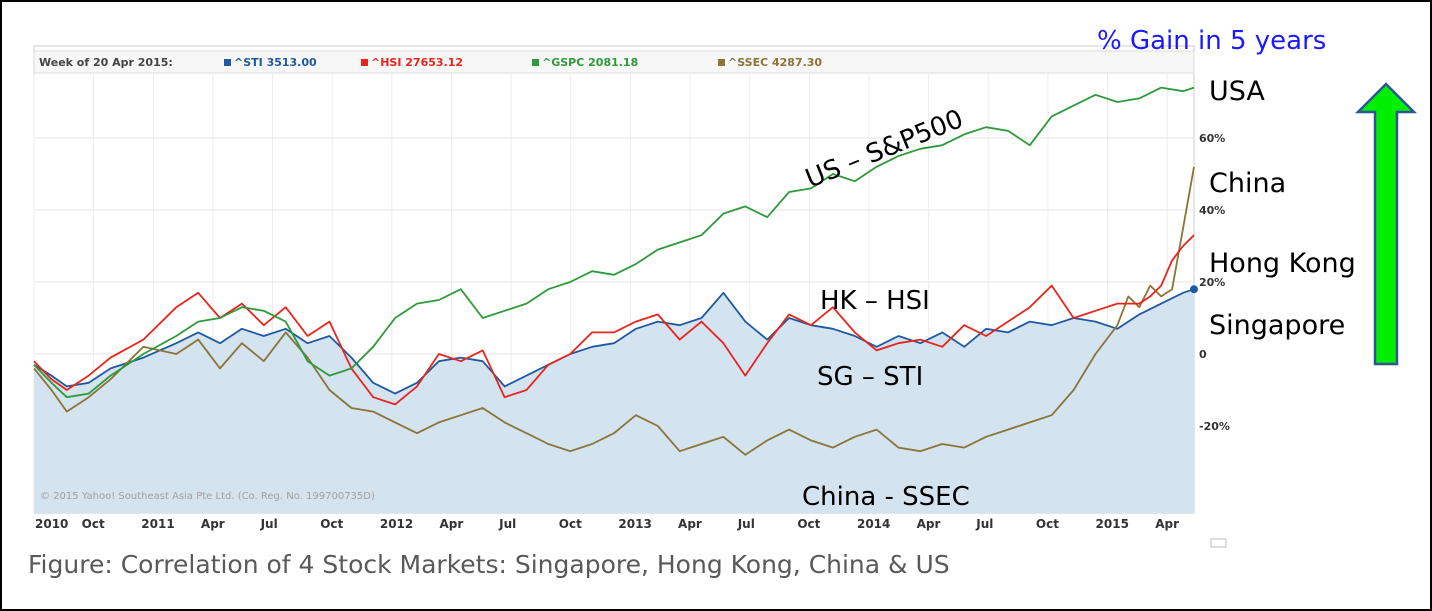  What do you see at coordinates (1386, 224) in the screenshot?
I see `up-arrow-icon` at bounding box center [1386, 224].